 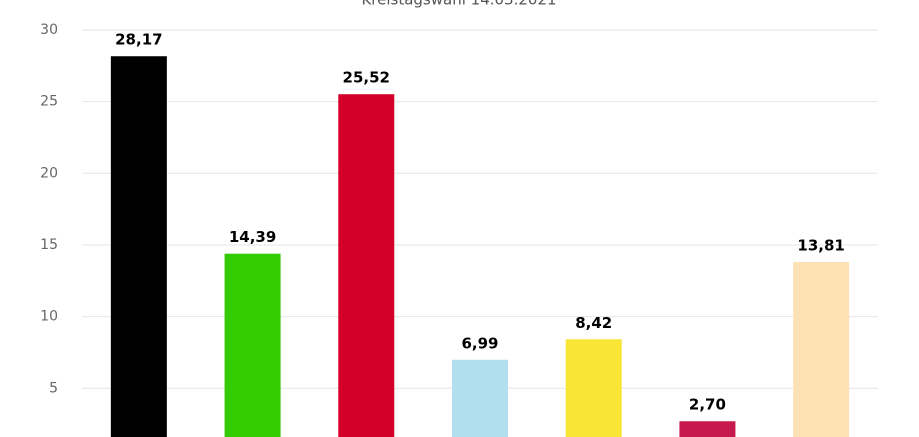 I want to click on value-label: 28,17, so click(x=138, y=40).